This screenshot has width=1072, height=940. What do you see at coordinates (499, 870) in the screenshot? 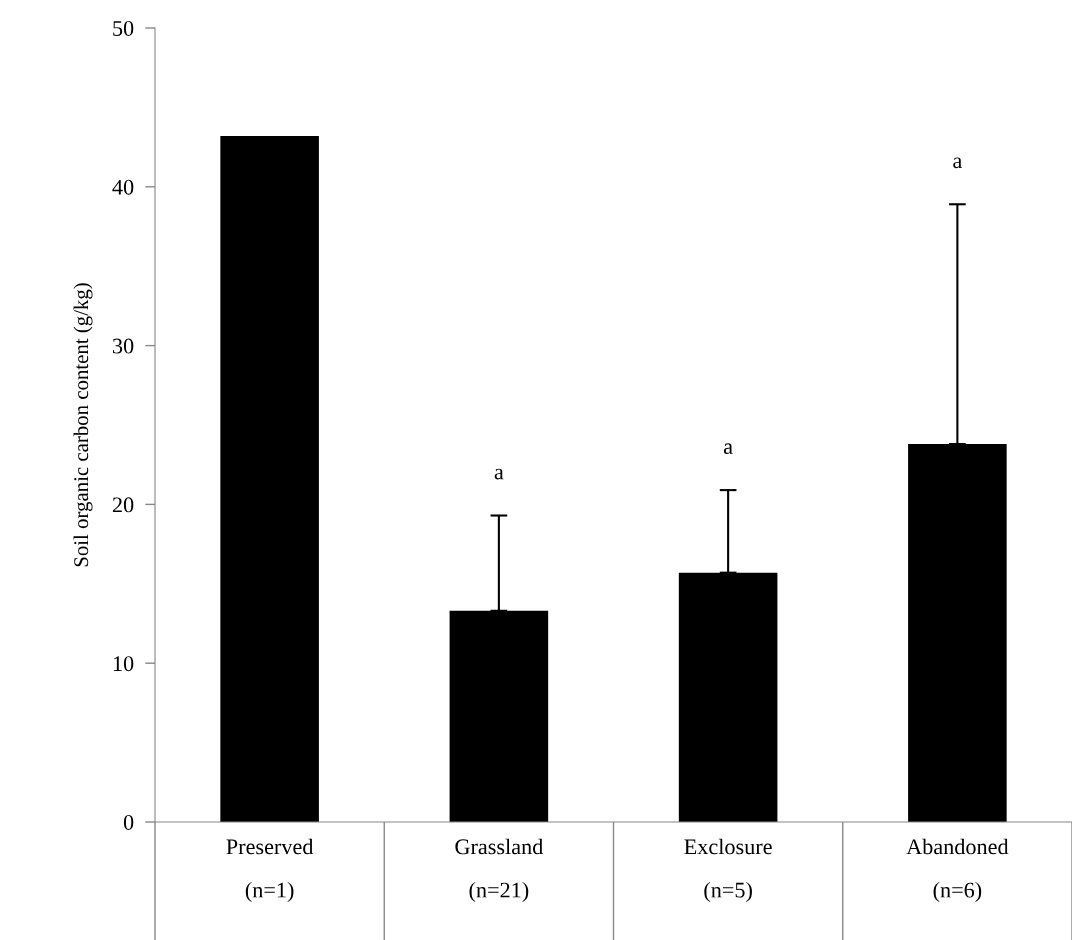
I see `category-label: Grassland (n=21)` at bounding box center [499, 870].